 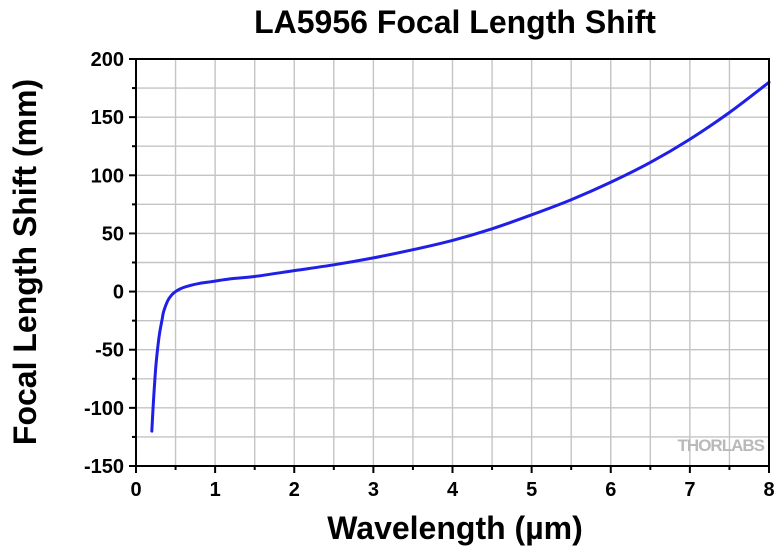 What do you see at coordinates (107, 60) in the screenshot?
I see `y-tick-label: 200` at bounding box center [107, 60].